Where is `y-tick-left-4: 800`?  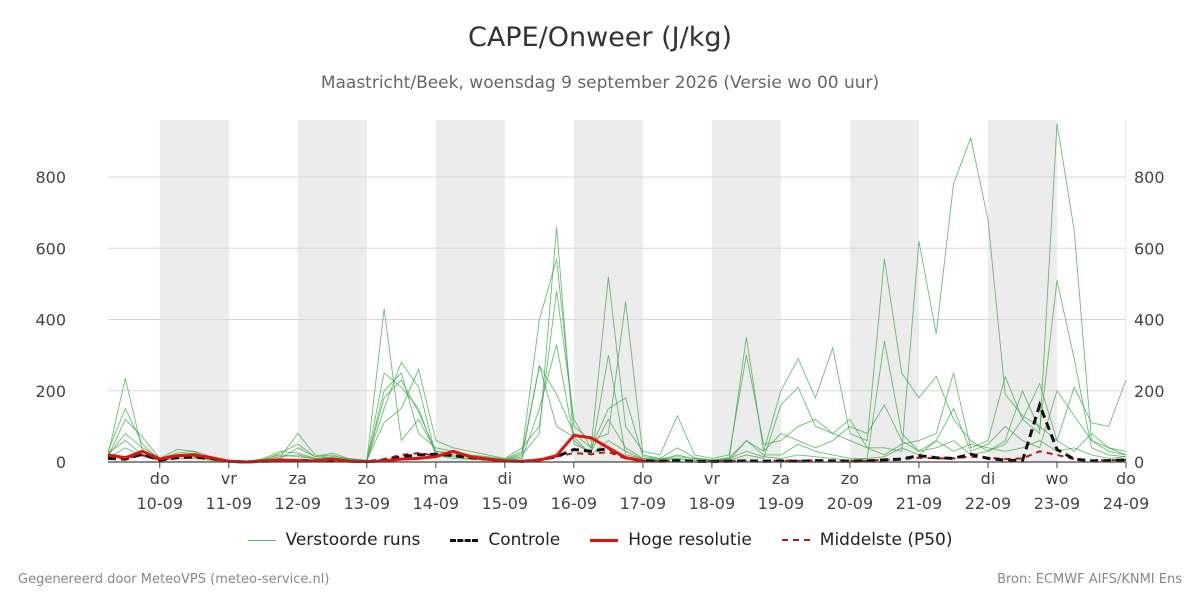 y-tick-left-4: 800 is located at coordinates (50, 177).